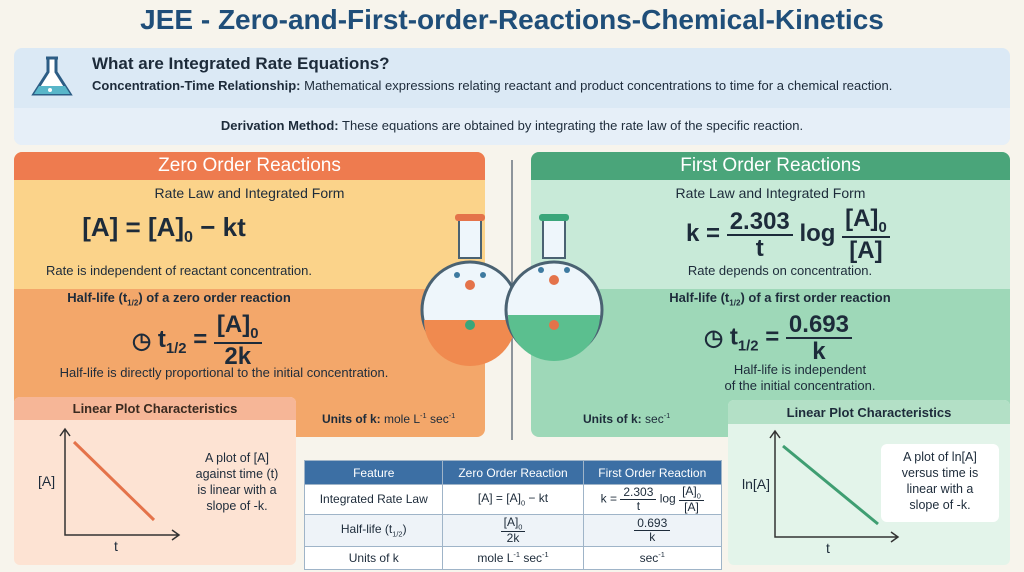 The height and width of the screenshot is (572, 1024). What do you see at coordinates (155, 408) in the screenshot?
I see `plot-header` at bounding box center [155, 408].